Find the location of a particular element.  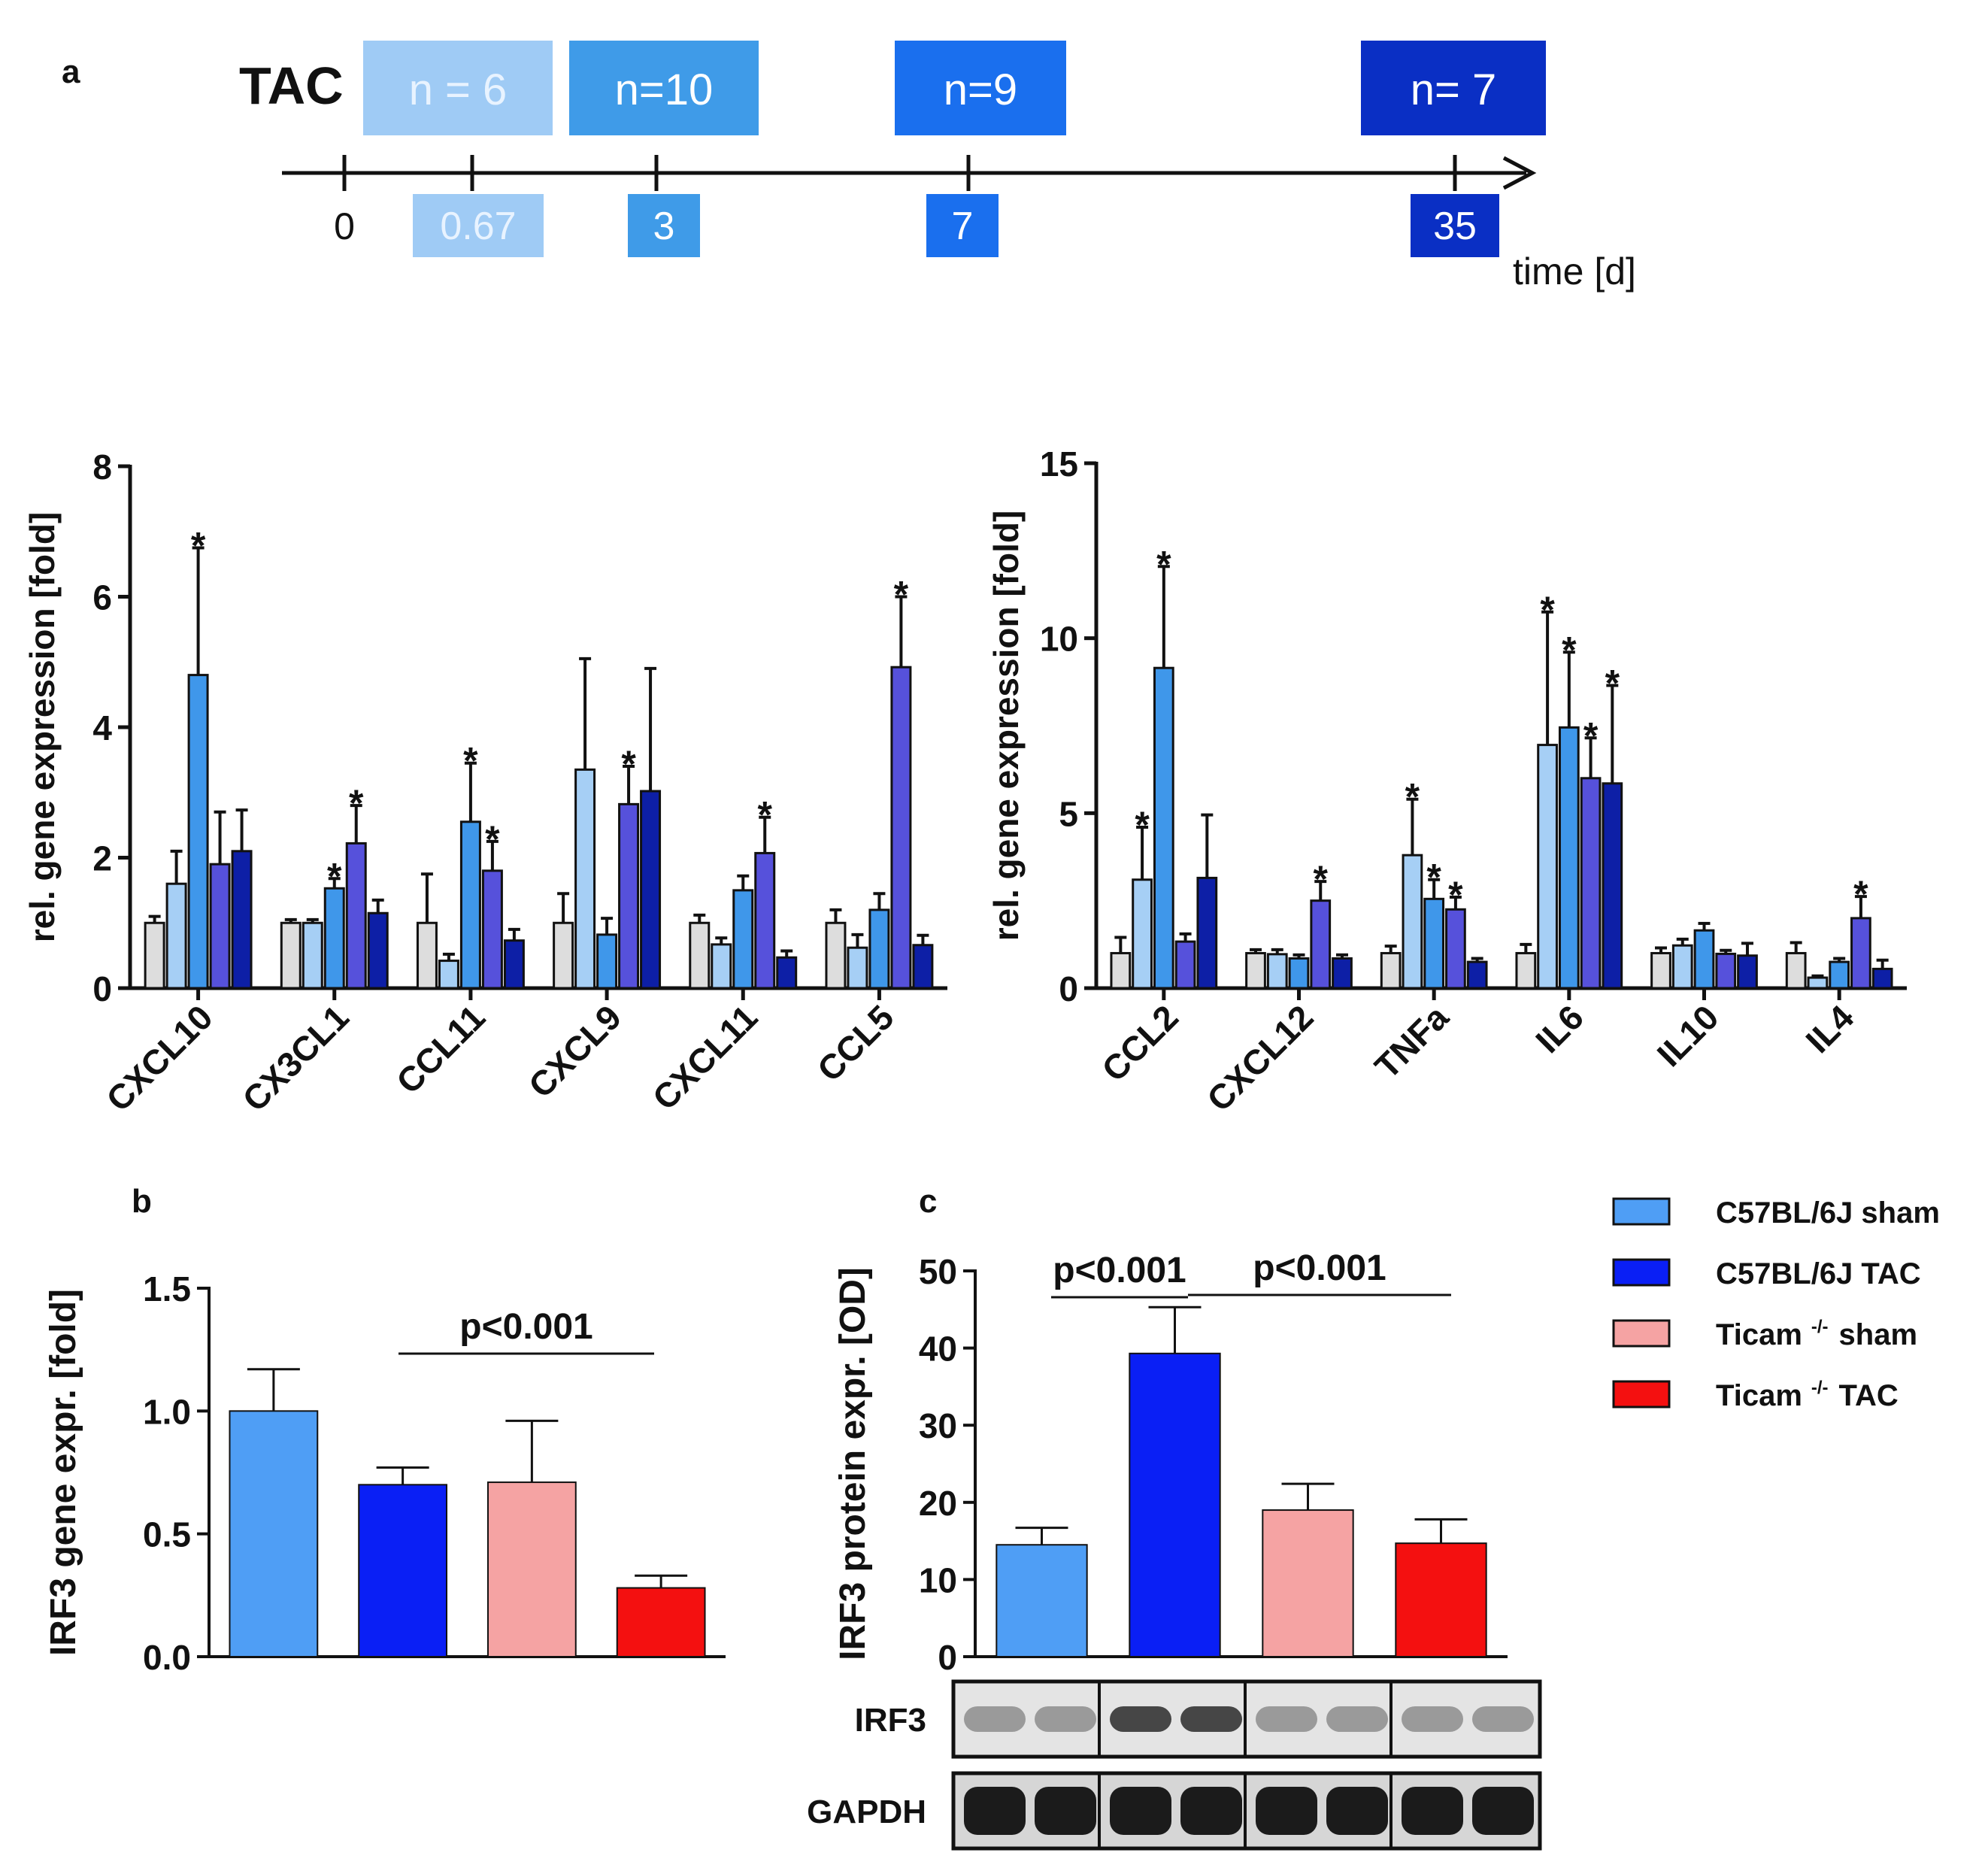

legend-label-main: C57BL/6J TAC is located at coordinates (1818, 1273).